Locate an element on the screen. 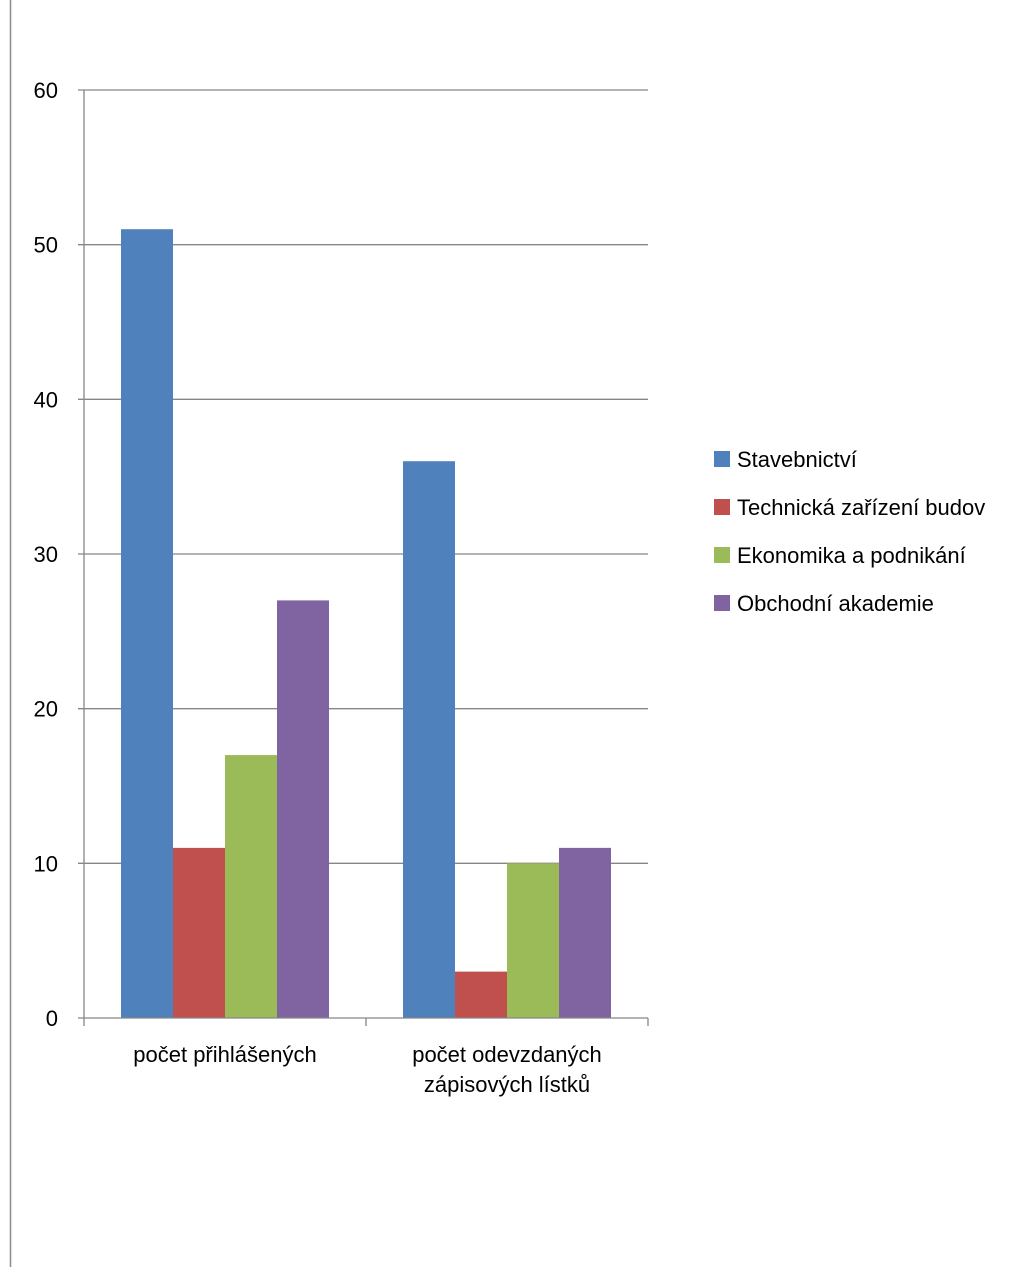 This screenshot has width=1025, height=1267. legend-label: Obchodní akademie is located at coordinates (835, 603).